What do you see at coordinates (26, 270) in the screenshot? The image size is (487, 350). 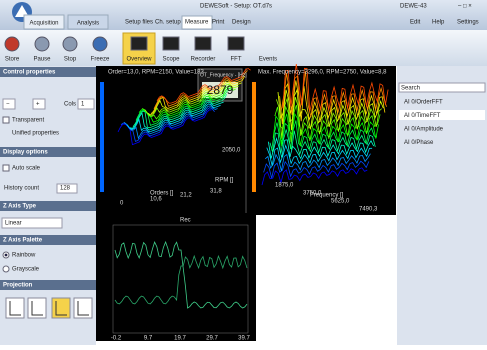 I see `label: Grayscale` at bounding box center [26, 270].